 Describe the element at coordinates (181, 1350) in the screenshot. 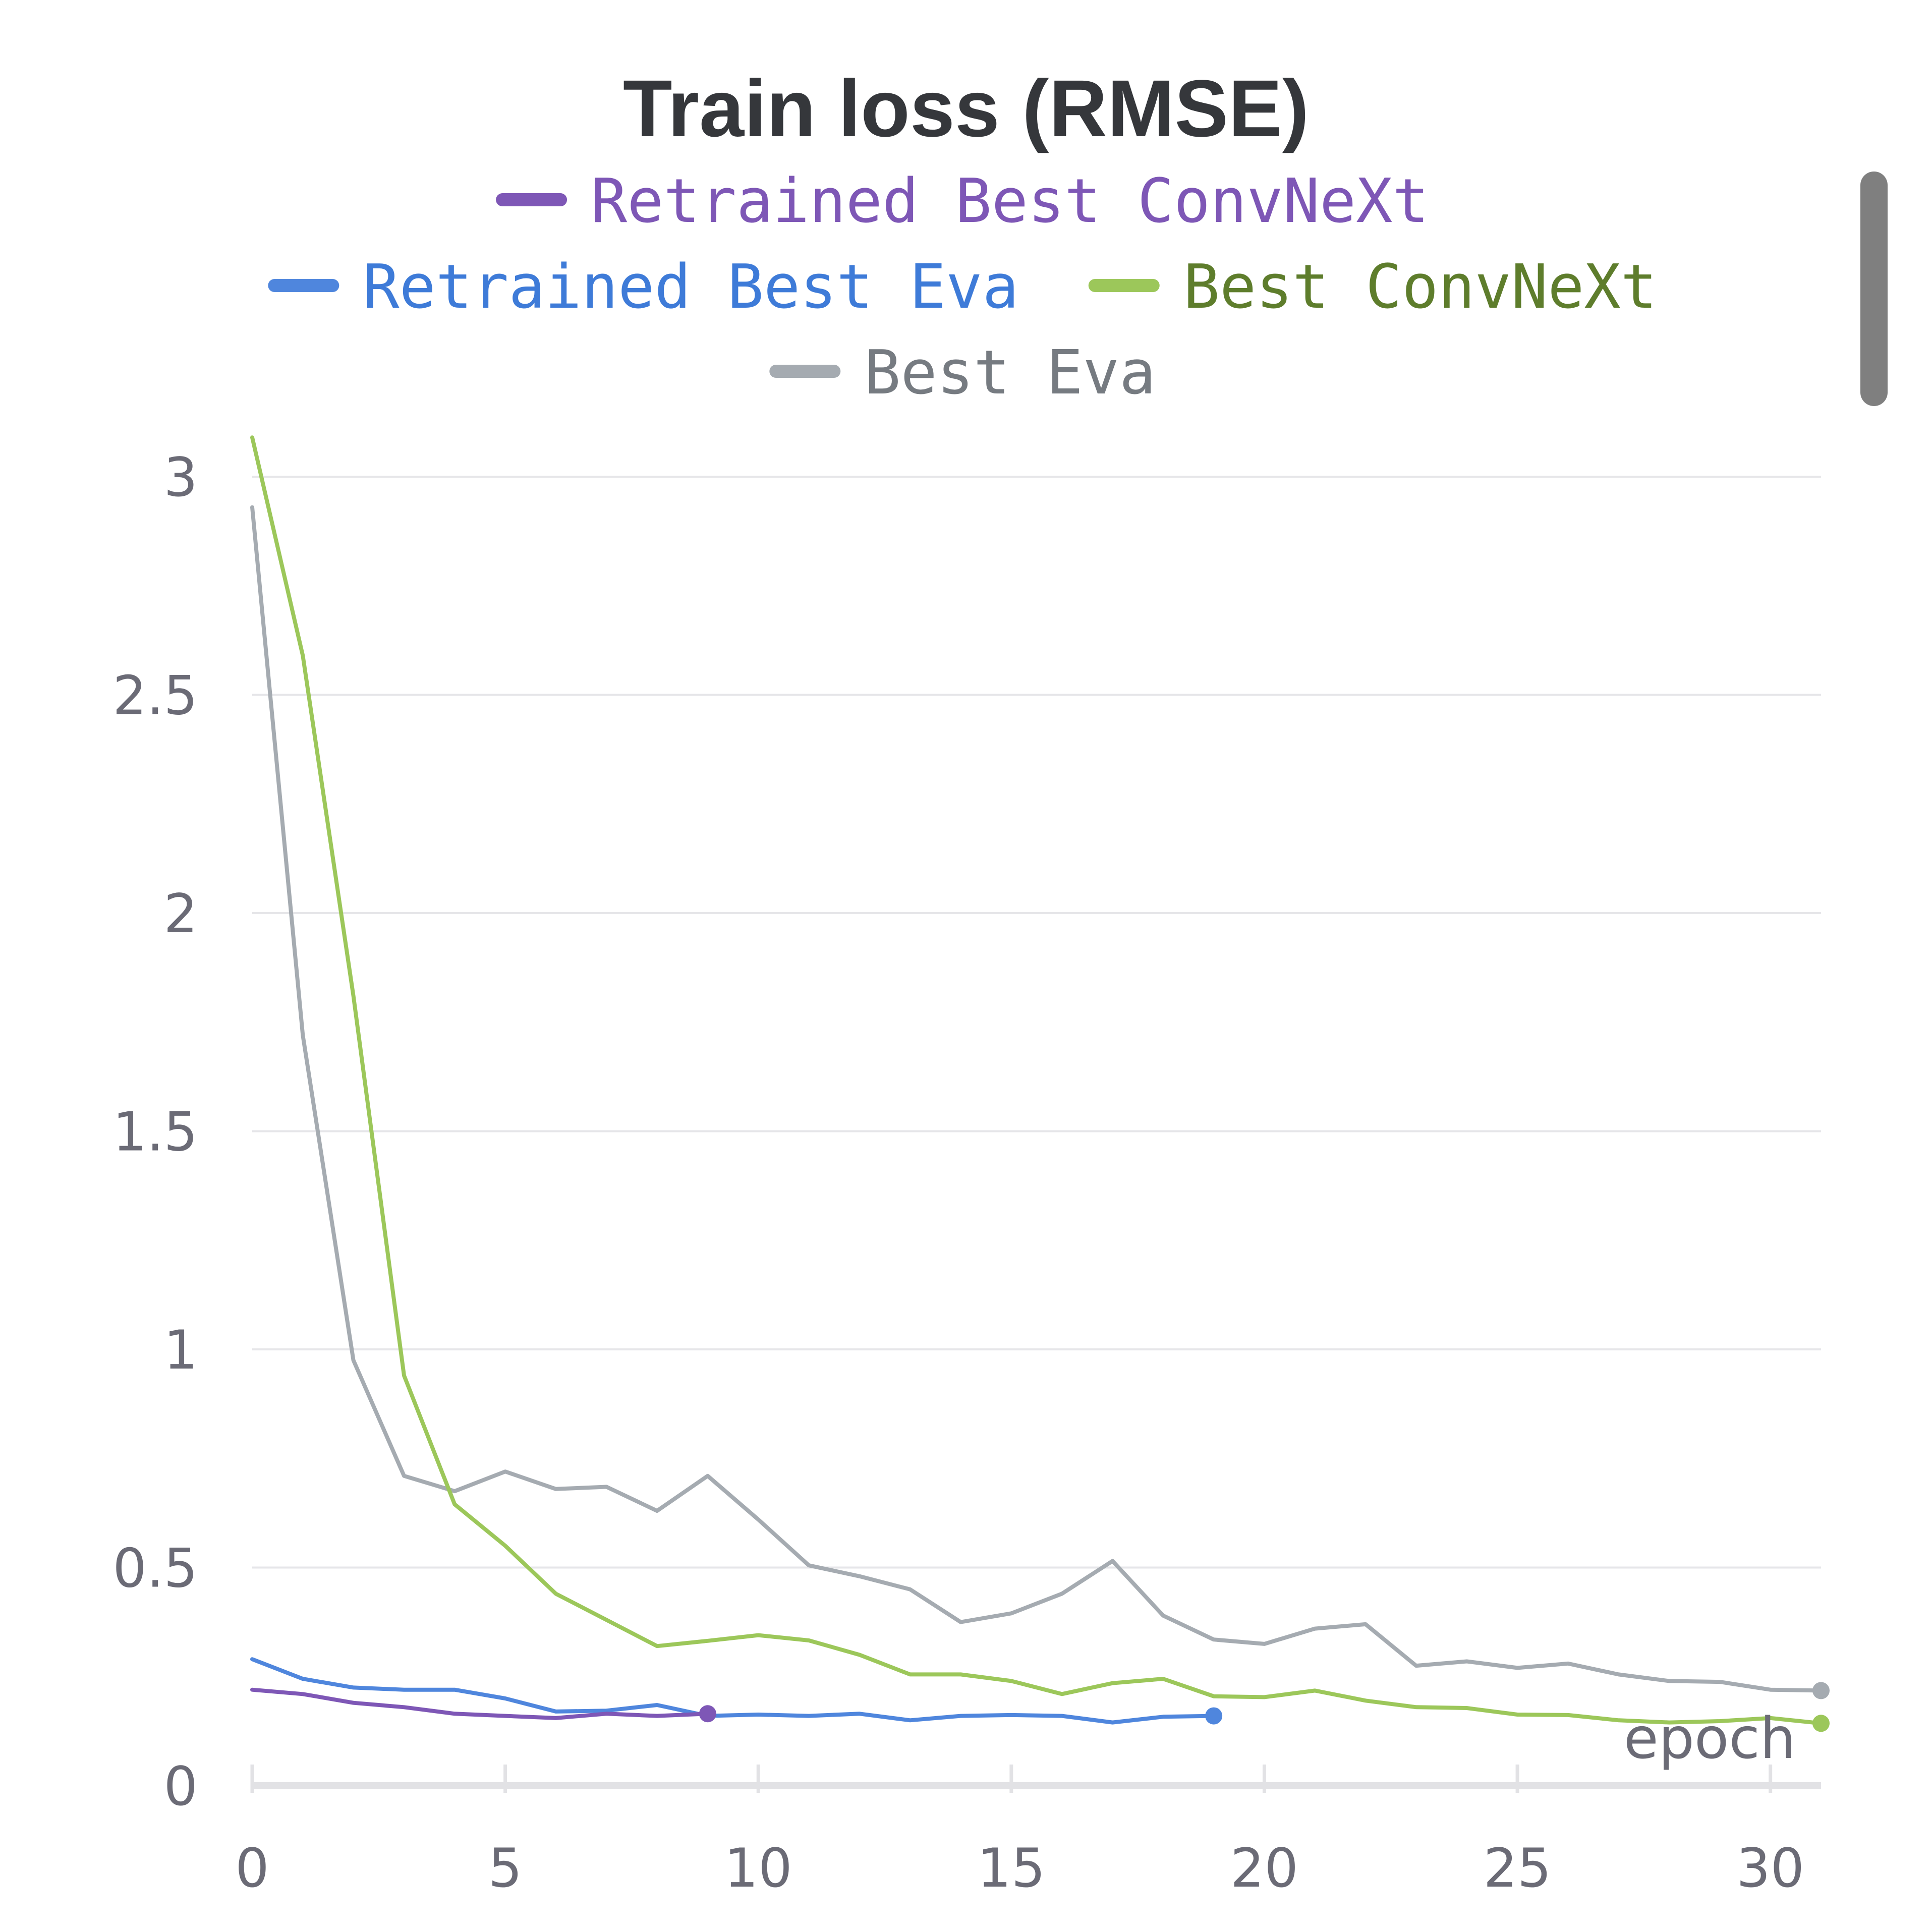

I see `y-tick-label: 1` at that location.